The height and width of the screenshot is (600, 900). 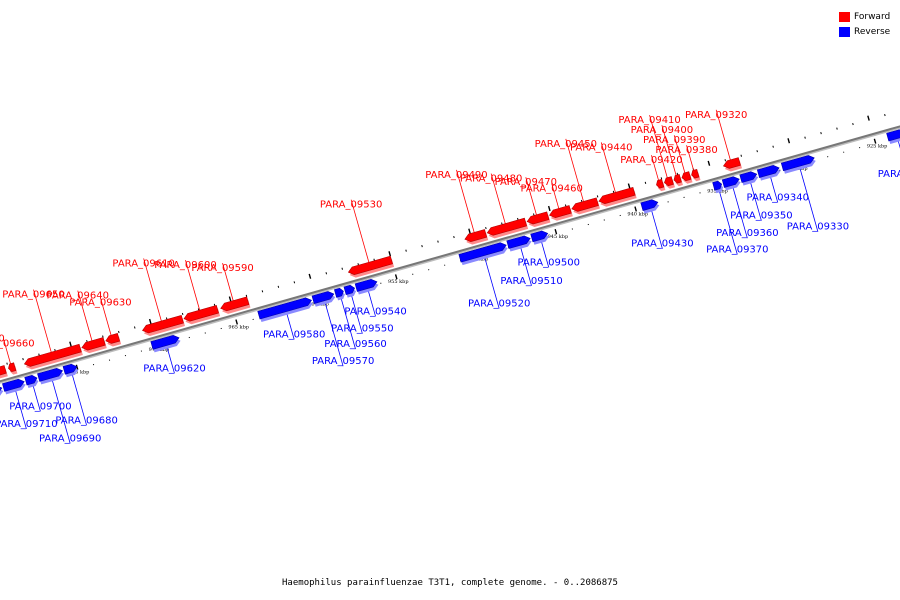 I want to click on gene-label-PARA_09530: PARA_09530, so click(x=351, y=205).